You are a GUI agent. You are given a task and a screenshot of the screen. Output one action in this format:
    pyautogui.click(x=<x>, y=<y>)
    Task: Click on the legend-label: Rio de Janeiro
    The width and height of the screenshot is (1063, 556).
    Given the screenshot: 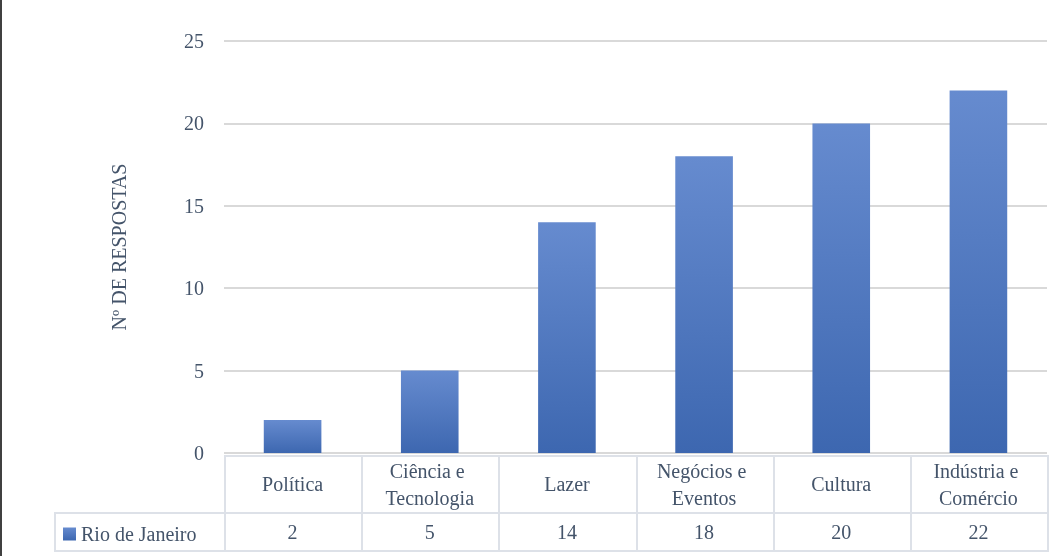 What is the action you would take?
    pyautogui.click(x=139, y=534)
    